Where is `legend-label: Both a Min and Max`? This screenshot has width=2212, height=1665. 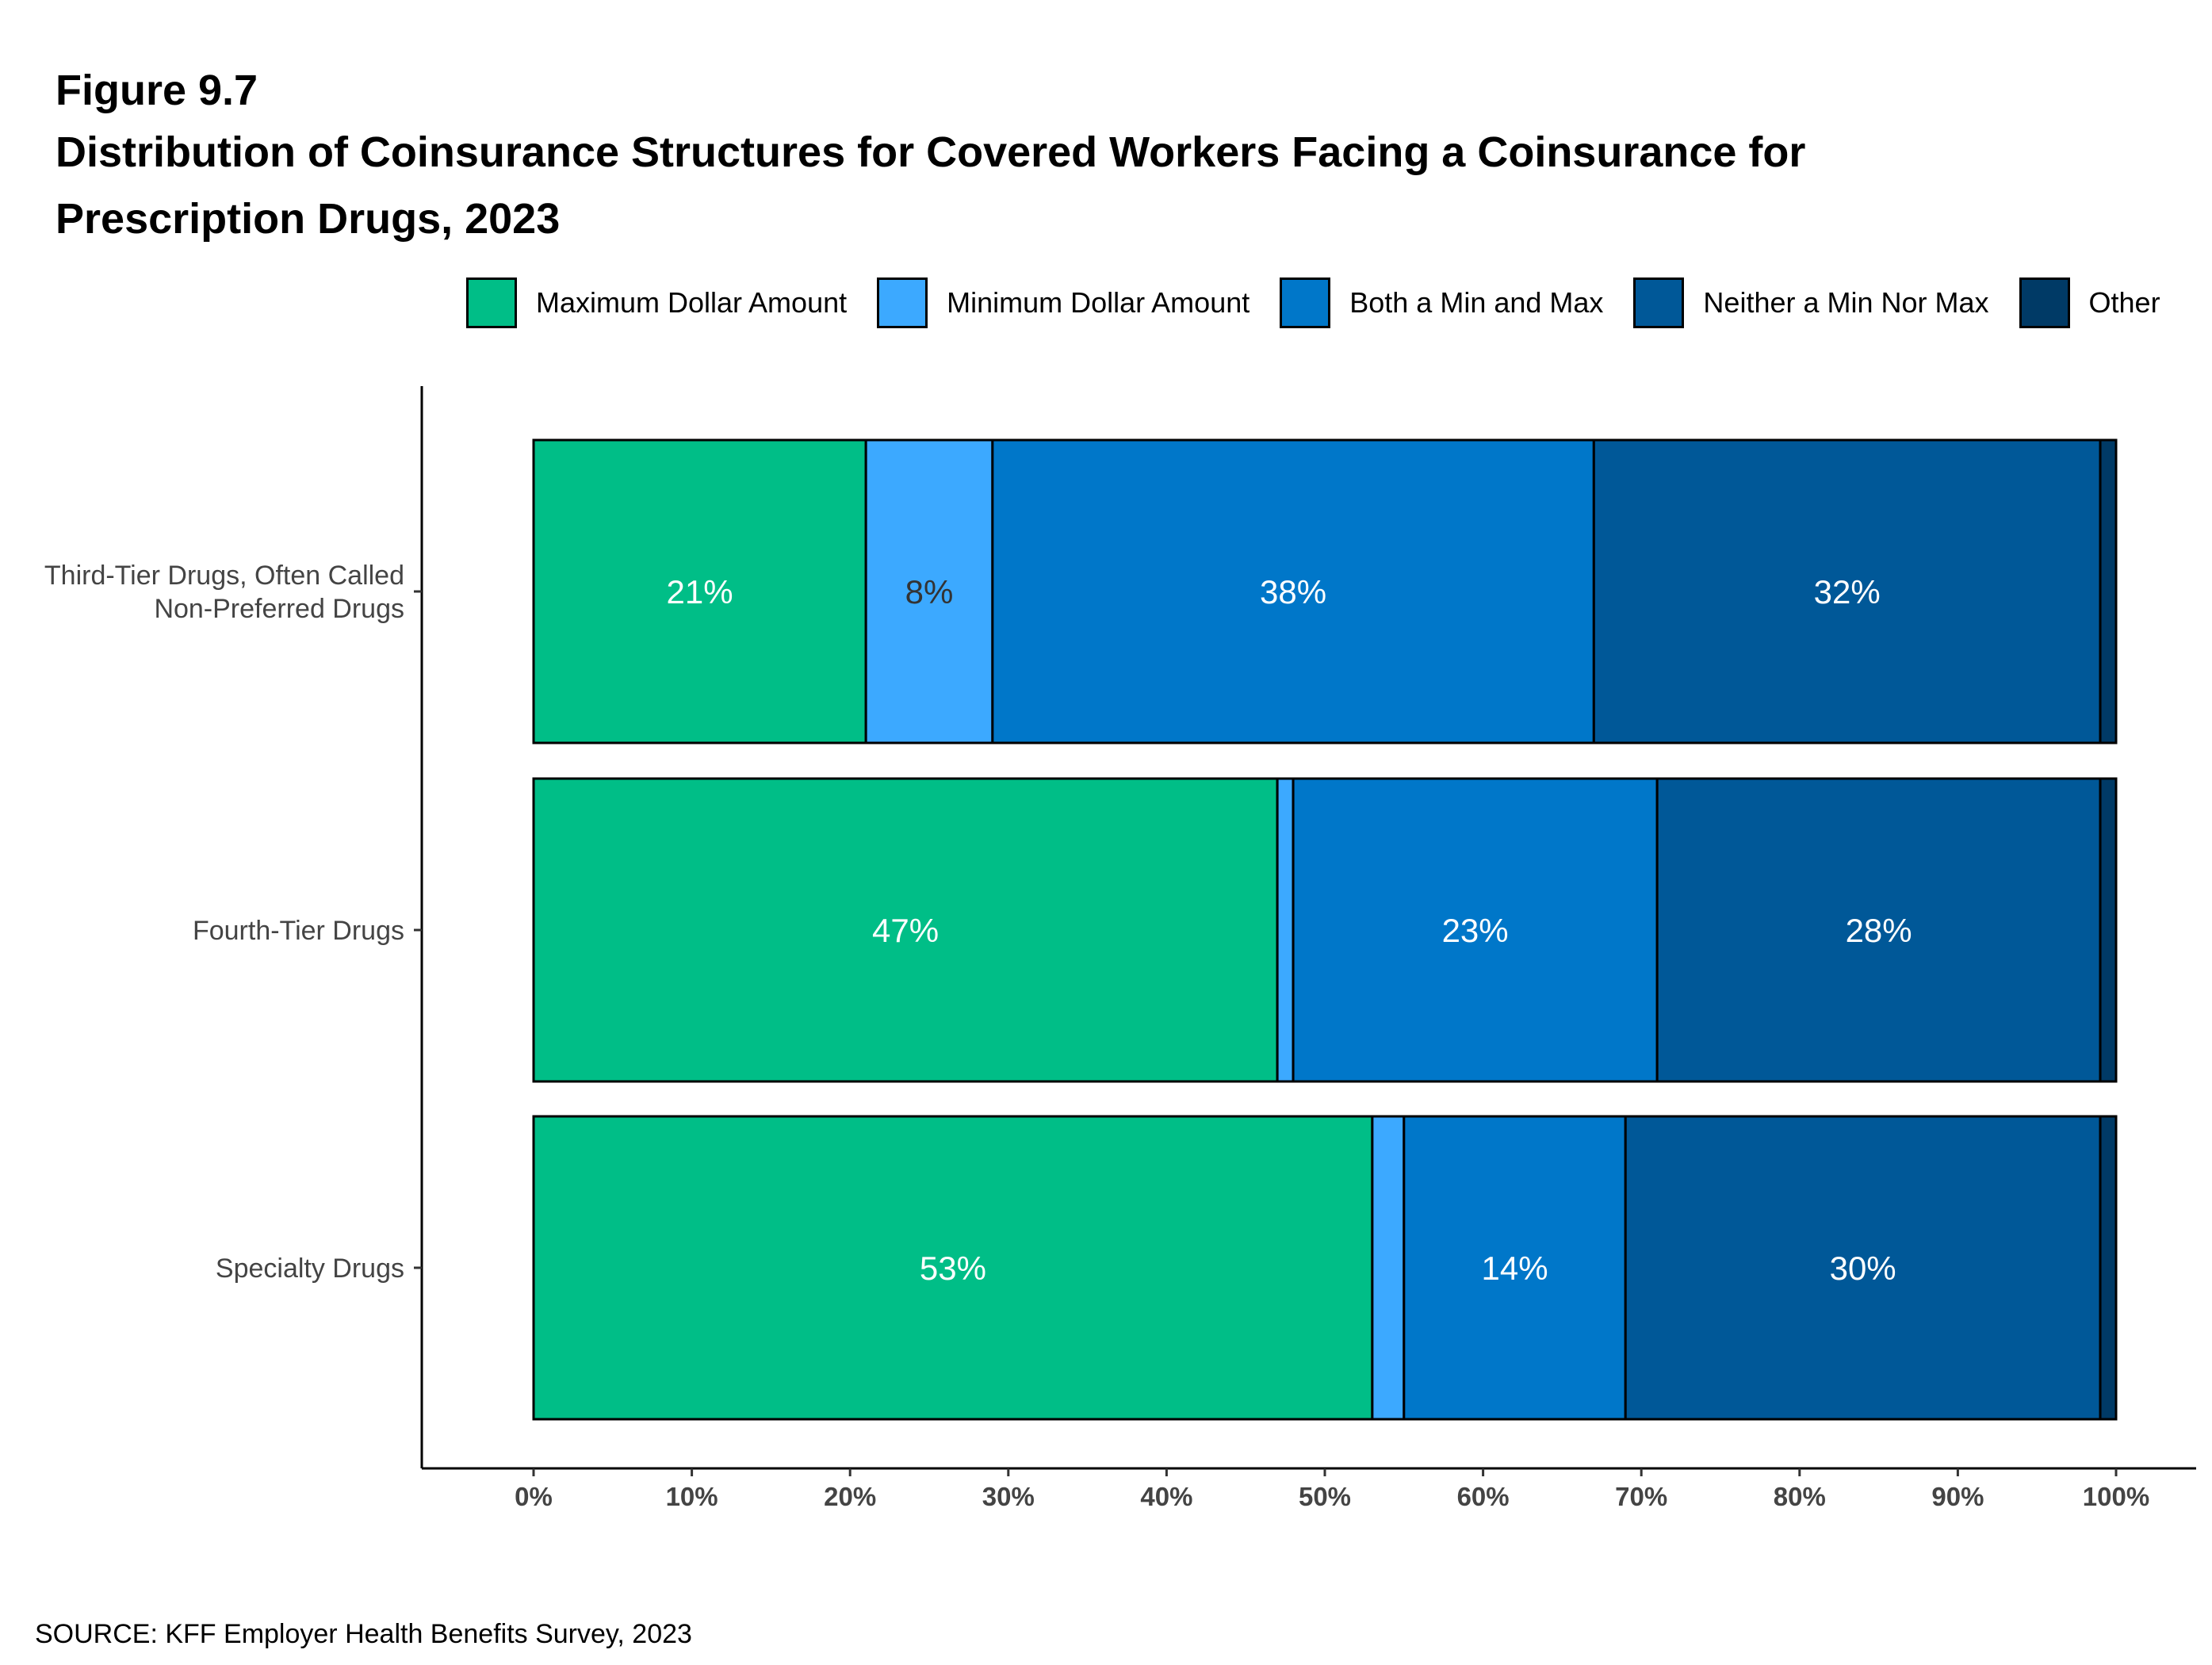 legend-label: Both a Min and Max is located at coordinates (1476, 302).